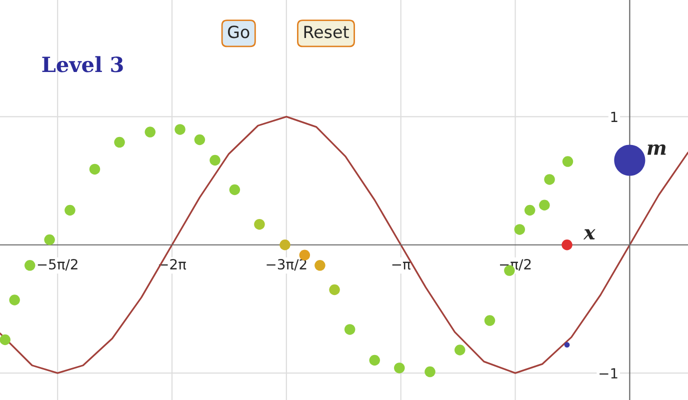 The width and height of the screenshot is (688, 400). Describe the element at coordinates (286, 265) in the screenshot. I see `x-tick-label: −3π/2` at that location.